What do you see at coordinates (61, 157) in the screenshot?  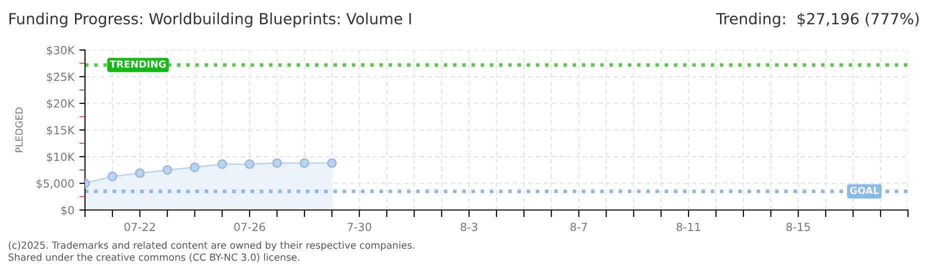 I see `y-tick-label: $10K` at bounding box center [61, 157].